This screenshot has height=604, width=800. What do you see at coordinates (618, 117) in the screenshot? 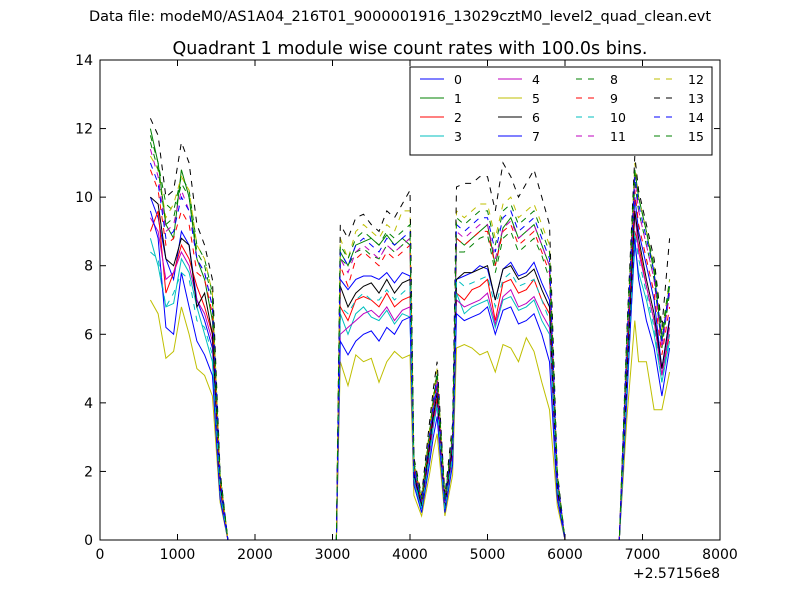
I see `legend-label-10: 10` at bounding box center [618, 117].